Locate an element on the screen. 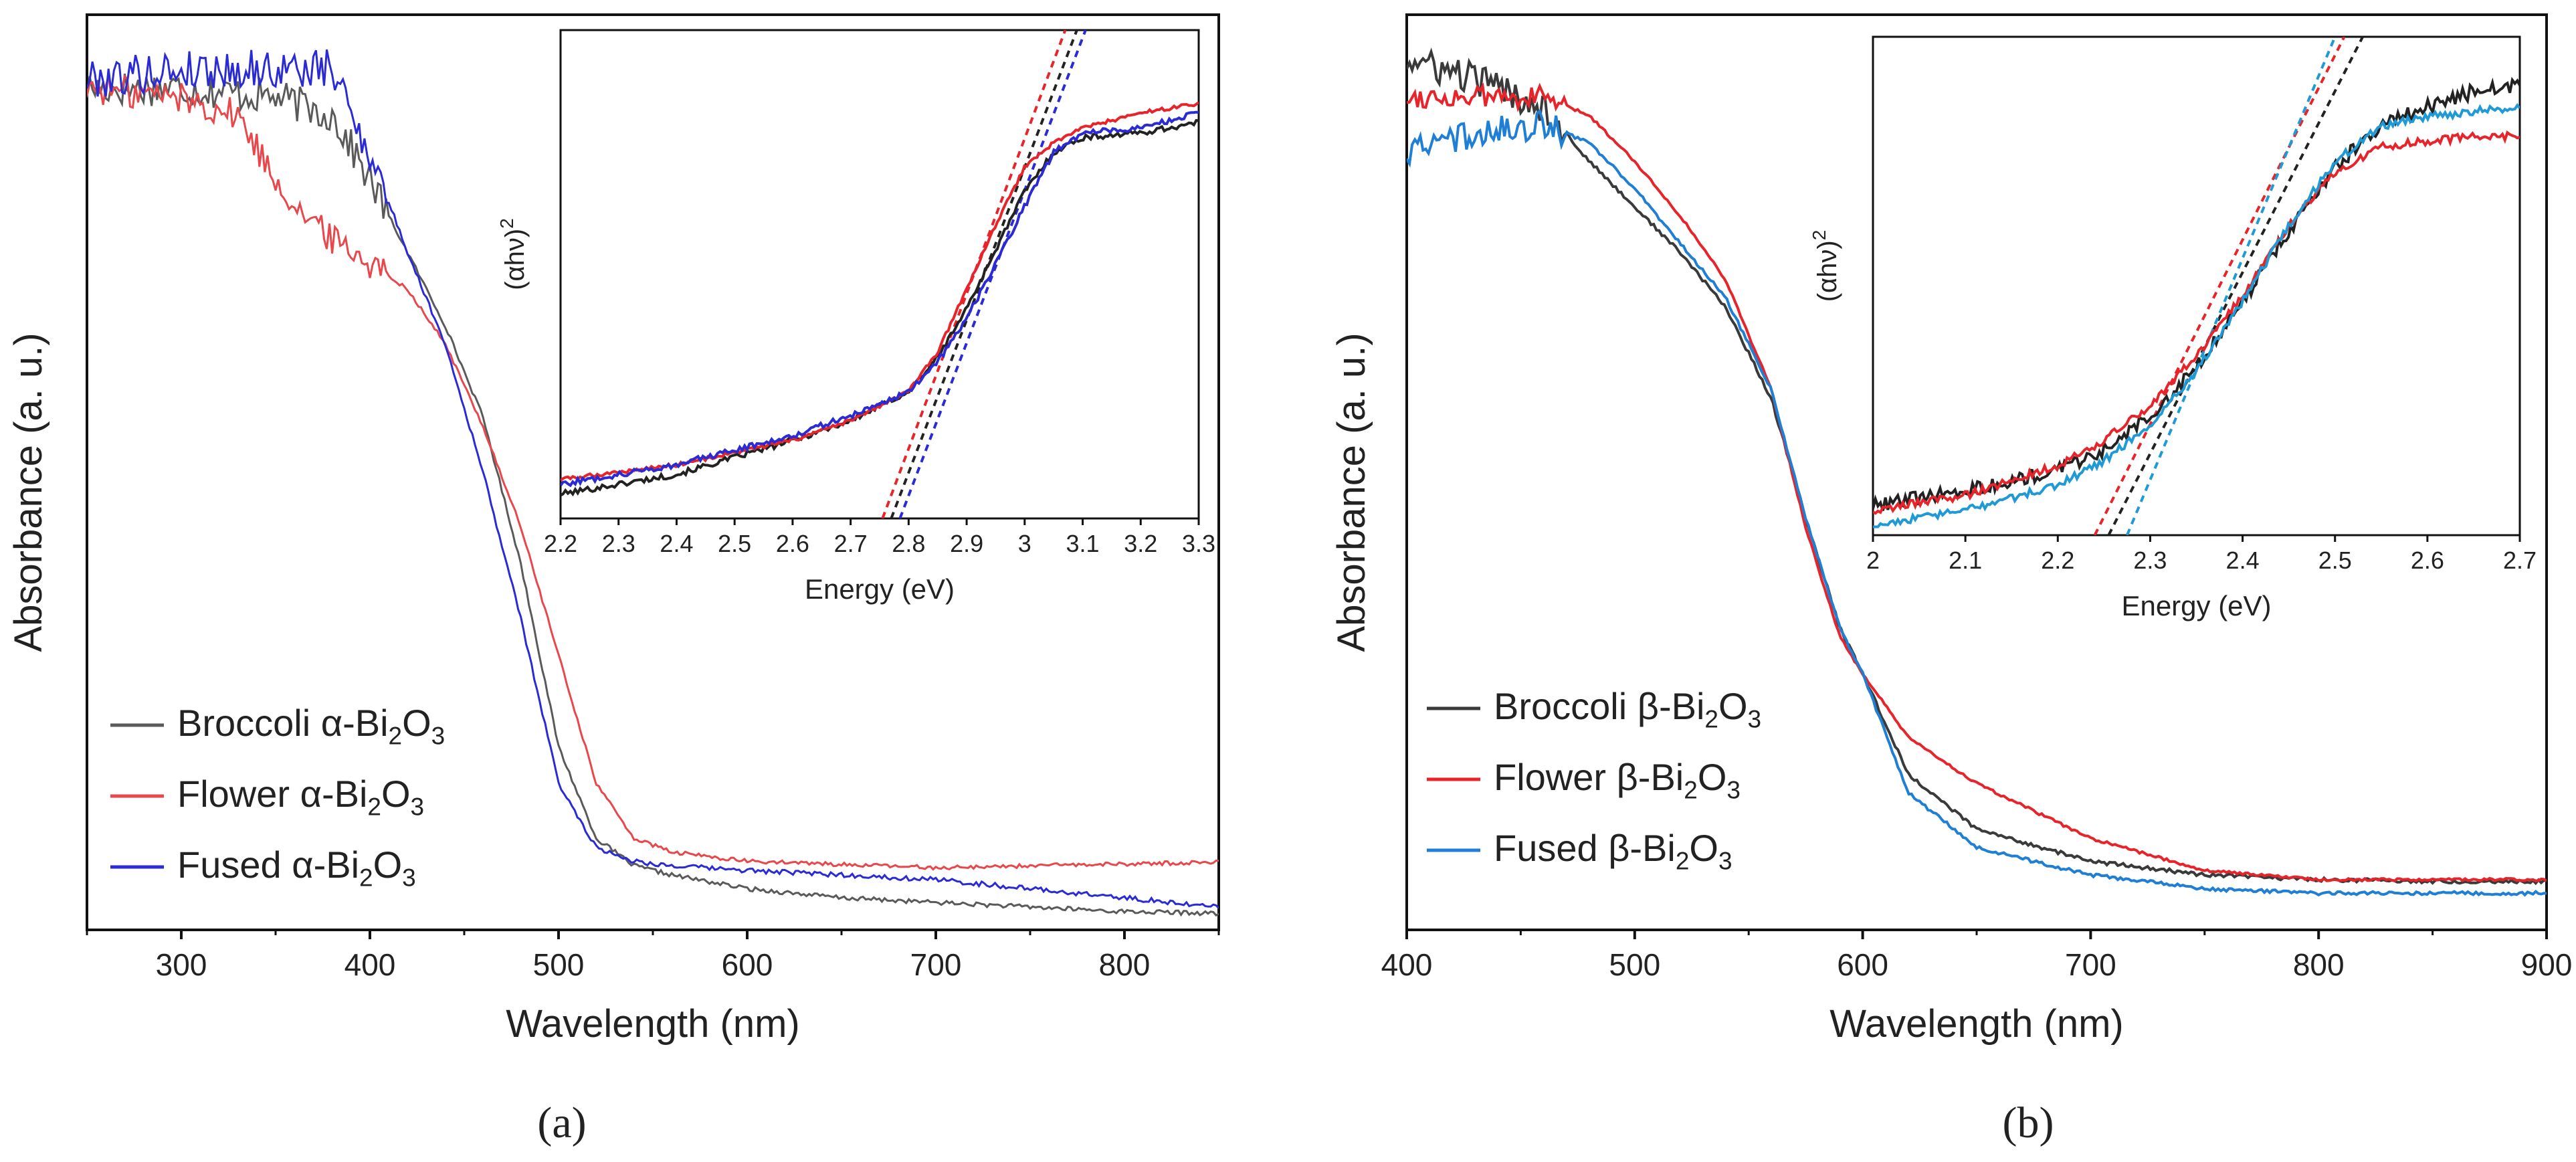  legend-label-a-2-part-1: 2 is located at coordinates (374, 806).